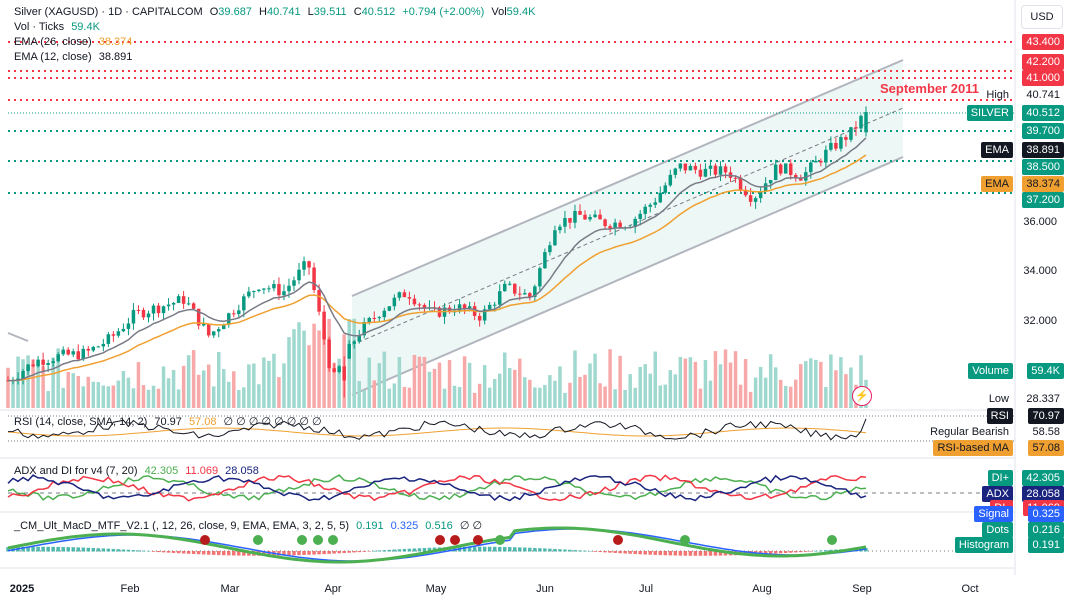 Image resolution: width=1075 pixels, height=601 pixels. What do you see at coordinates (437, 488) in the screenshot?
I see `adx-line` at bounding box center [437, 488].